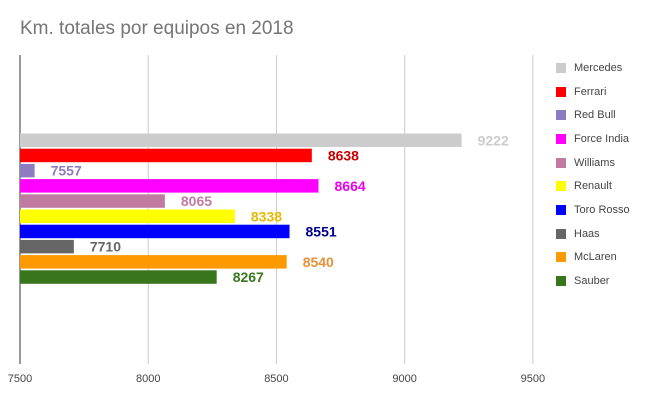 This screenshot has width=652, height=403. Describe the element at coordinates (602, 138) in the screenshot. I see `legend-label: Force India` at that location.